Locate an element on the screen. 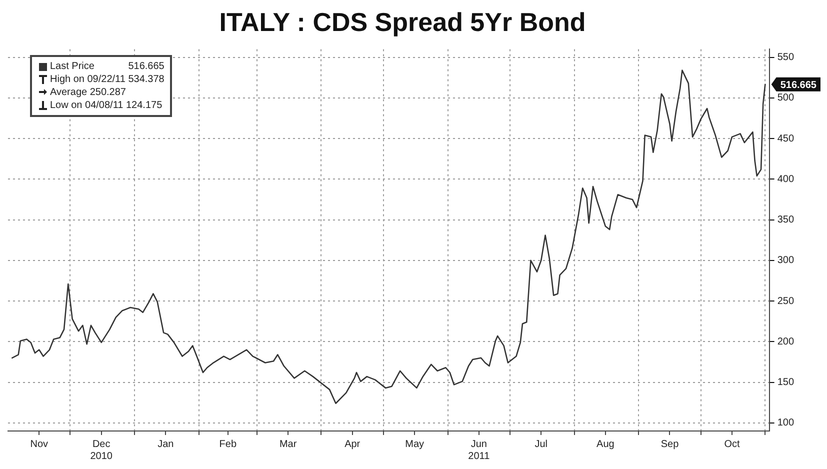 Image resolution: width=827 pixels, height=469 pixels. x-tick-label: Apr is located at coordinates (352, 444).